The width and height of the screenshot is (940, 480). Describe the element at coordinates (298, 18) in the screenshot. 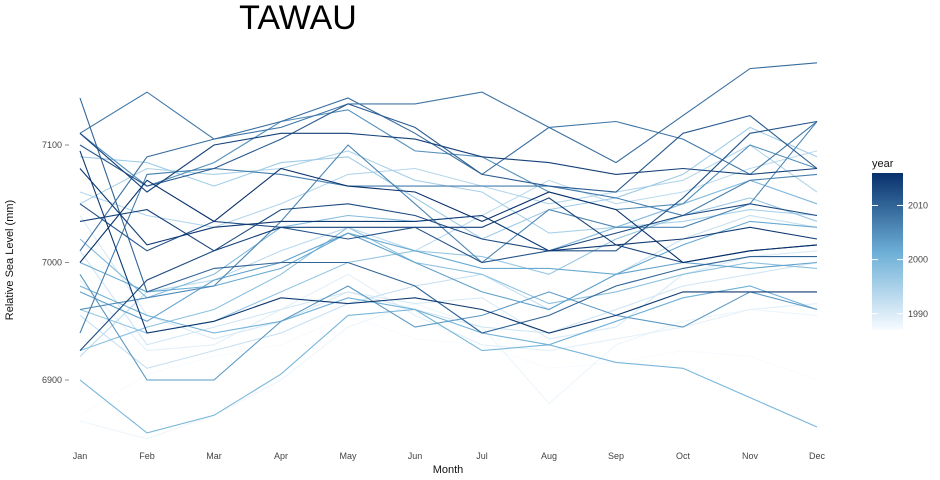

I see `chart-title: TAWAU` at that location.